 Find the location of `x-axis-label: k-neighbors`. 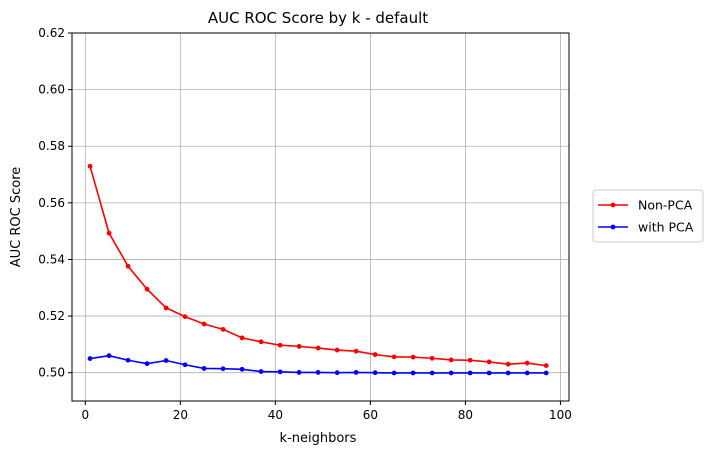

x-axis-label: k-neighbors is located at coordinates (318, 438).